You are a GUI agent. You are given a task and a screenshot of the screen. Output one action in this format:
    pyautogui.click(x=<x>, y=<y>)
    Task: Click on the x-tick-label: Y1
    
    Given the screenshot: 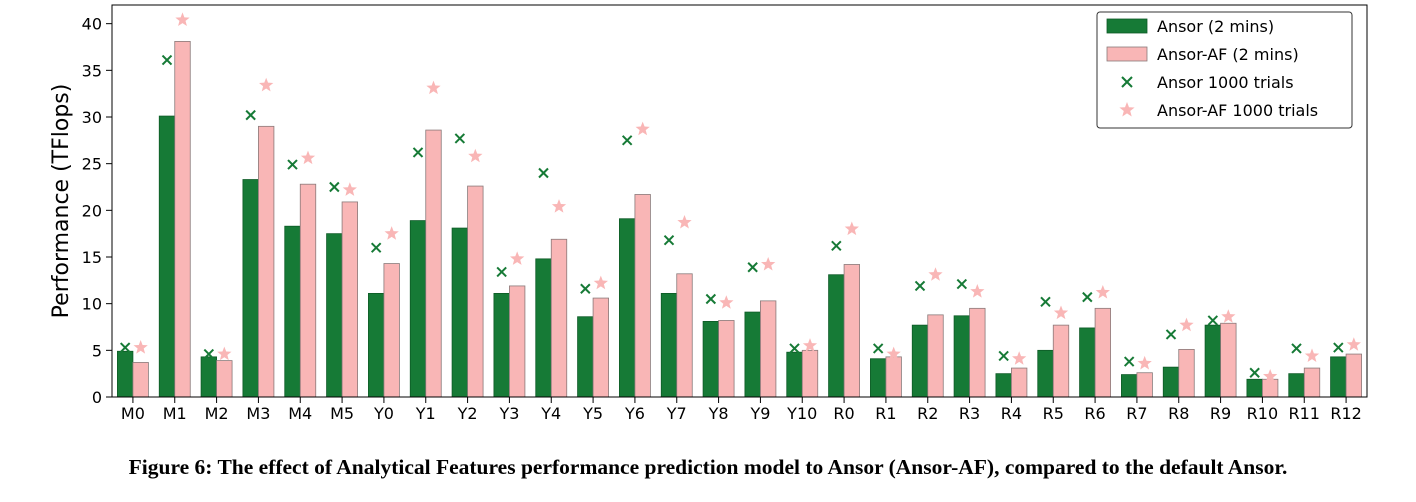 What is the action you would take?
    pyautogui.click(x=425, y=413)
    